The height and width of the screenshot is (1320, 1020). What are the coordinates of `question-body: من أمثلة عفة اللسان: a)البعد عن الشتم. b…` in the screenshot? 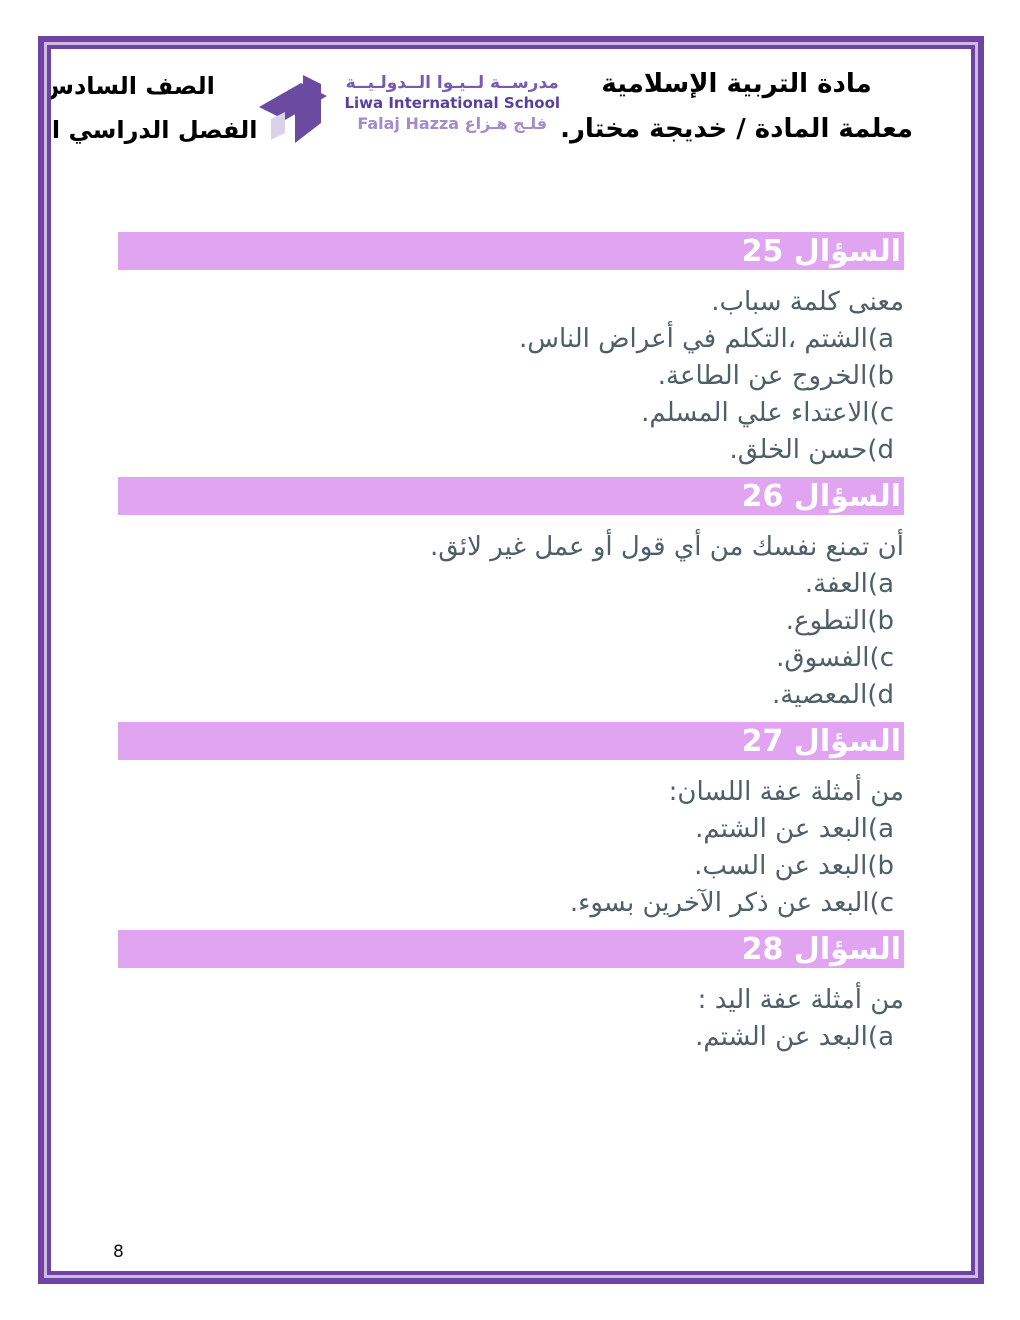 It's located at (511, 848).